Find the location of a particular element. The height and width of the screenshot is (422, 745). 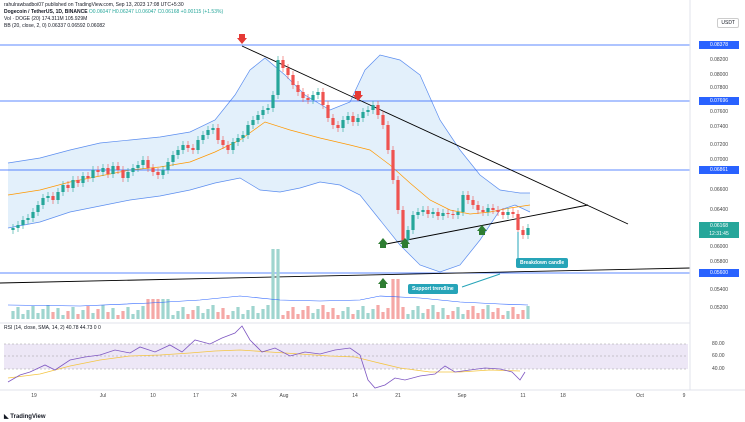

time-axis-label: Sep is located at coordinates (462, 396).